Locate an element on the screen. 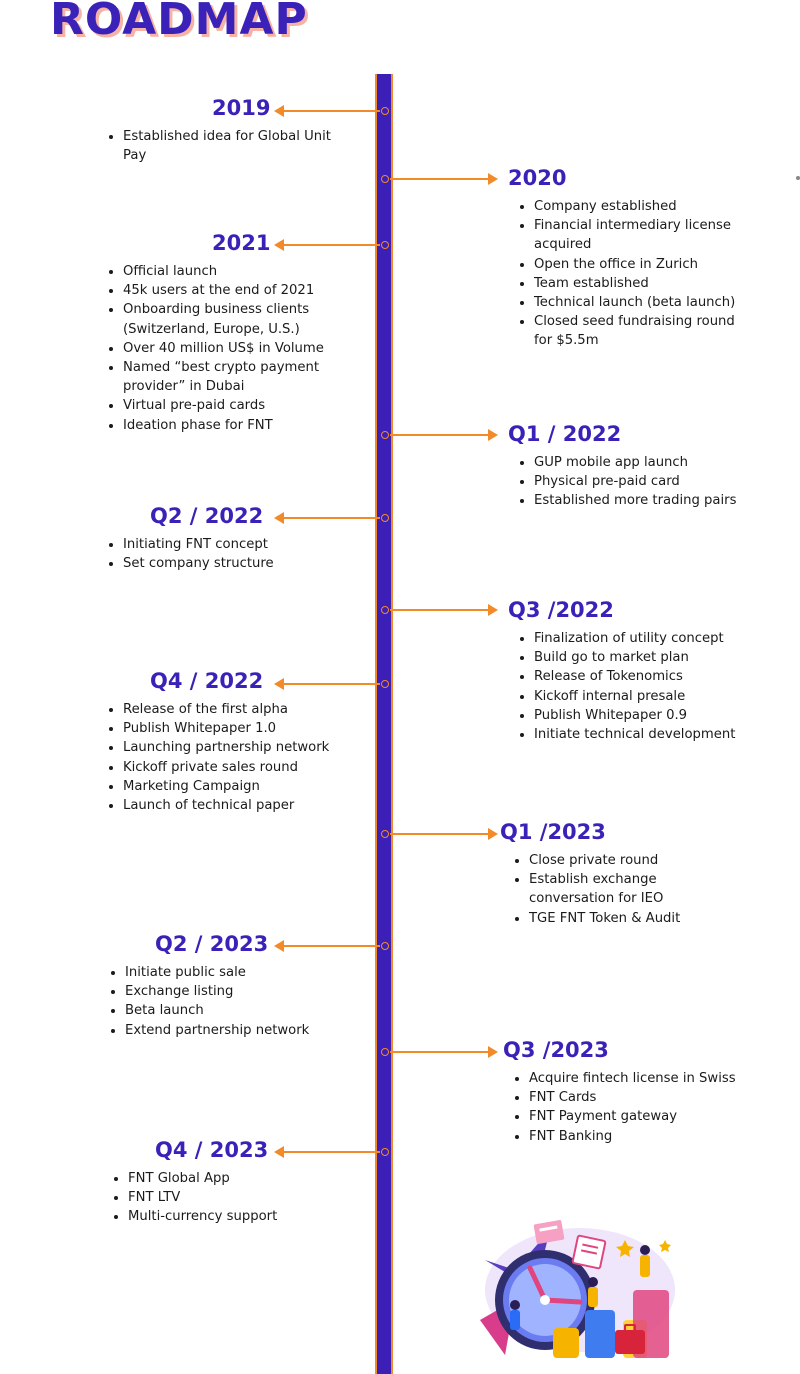 This screenshot has width=800, height=1374. timeline-bar is located at coordinates (384, 724).